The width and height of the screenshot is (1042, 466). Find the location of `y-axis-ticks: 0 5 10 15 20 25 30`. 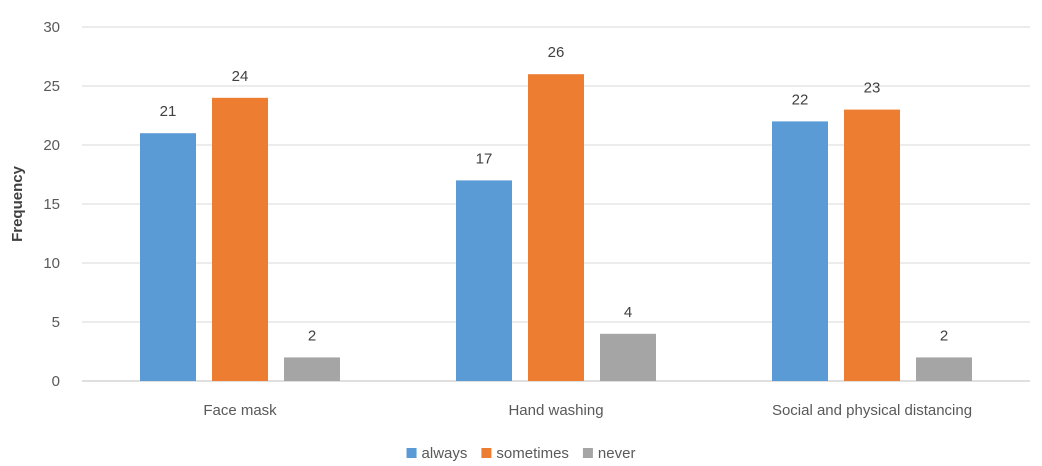

y-axis-ticks: 0 5 10 15 20 25 30 is located at coordinates (51, 204).